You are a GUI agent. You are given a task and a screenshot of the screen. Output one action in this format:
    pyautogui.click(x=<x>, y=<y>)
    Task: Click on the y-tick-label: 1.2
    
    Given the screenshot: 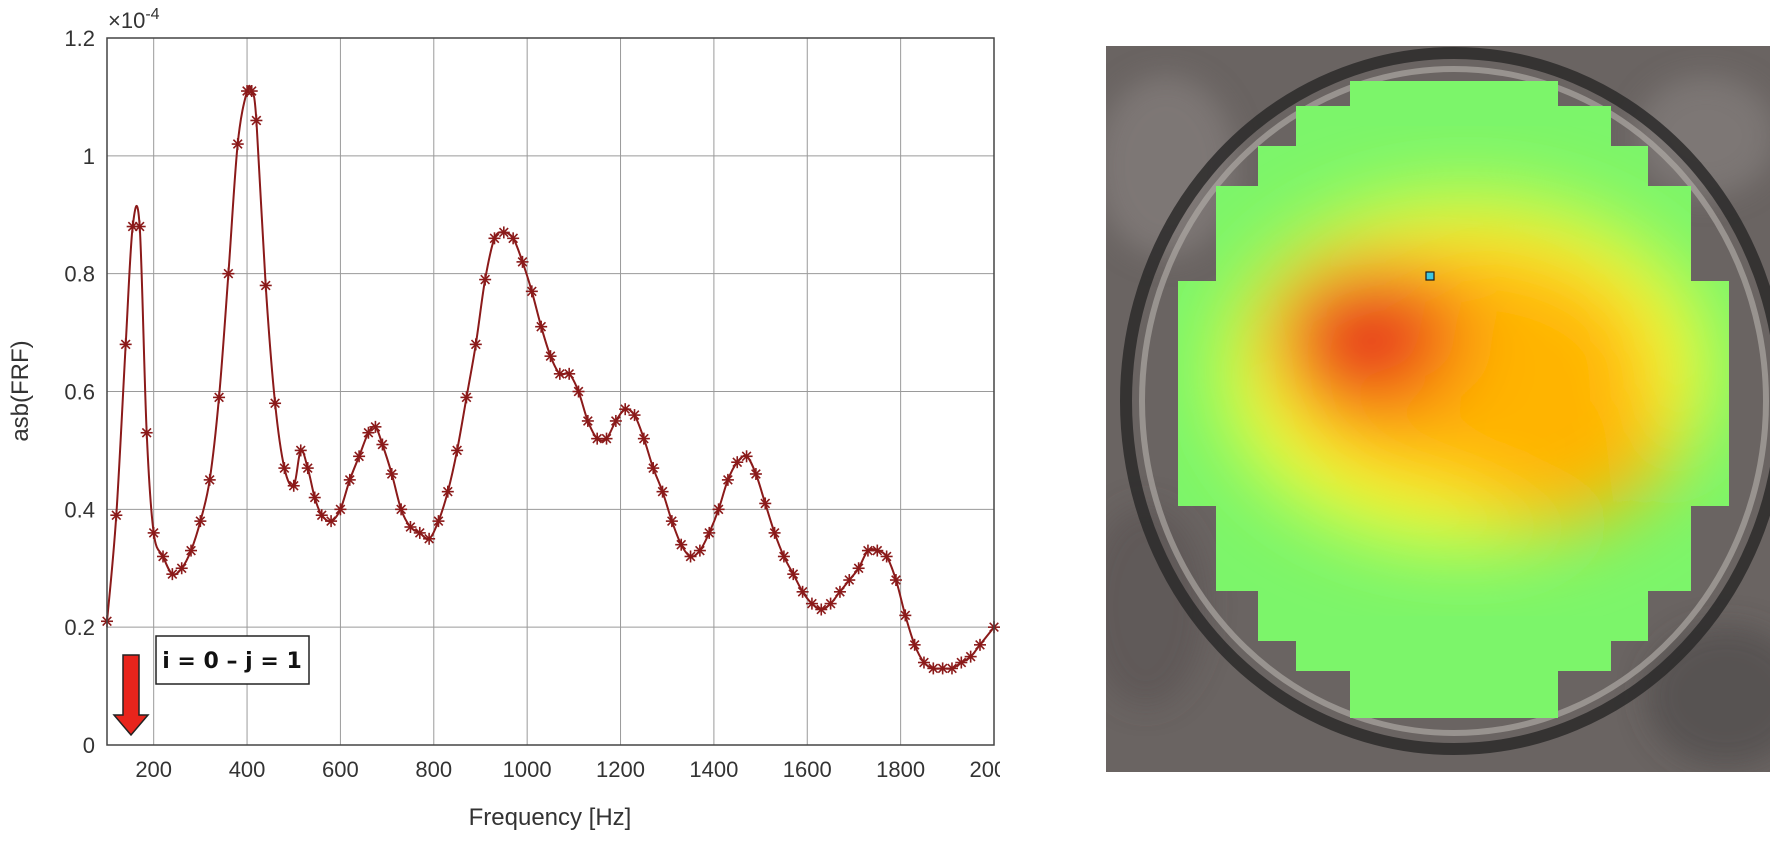 What is the action you would take?
    pyautogui.click(x=79, y=38)
    